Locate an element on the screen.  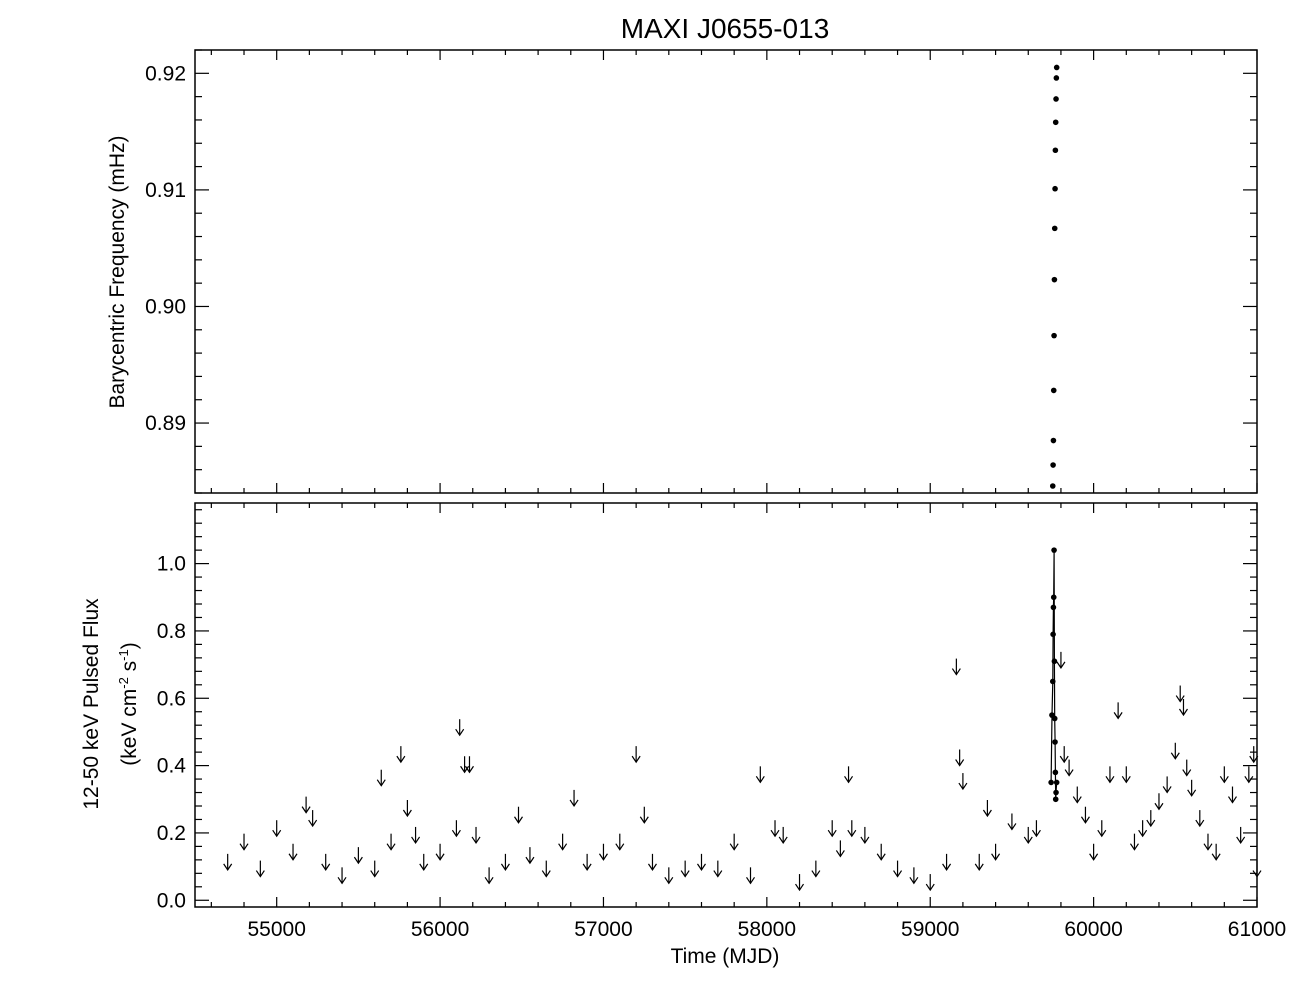
flux-x-tick-label: 57000 is located at coordinates (603, 929).